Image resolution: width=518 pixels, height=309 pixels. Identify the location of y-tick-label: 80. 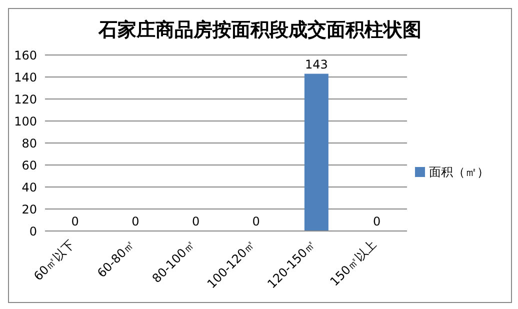
(29, 143).